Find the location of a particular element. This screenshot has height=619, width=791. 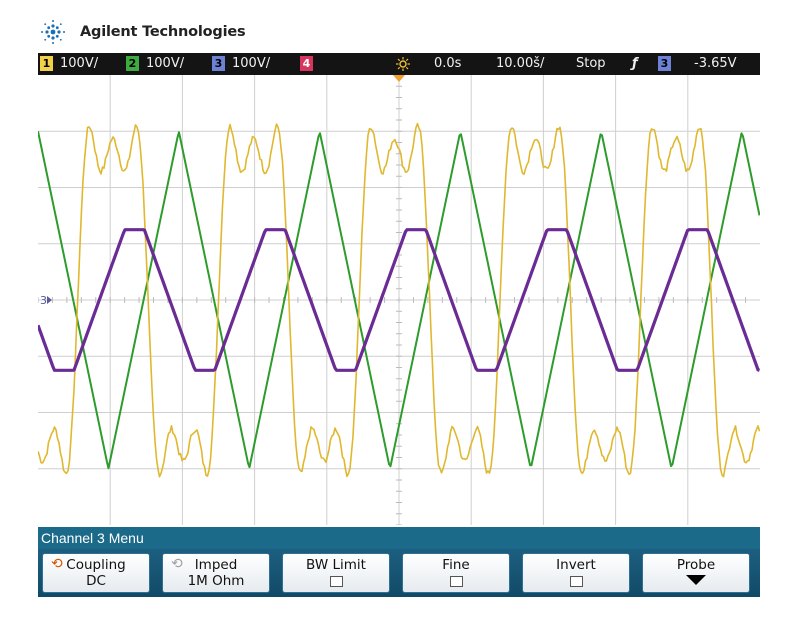

imped-value: 1M Ohm is located at coordinates (216, 581).